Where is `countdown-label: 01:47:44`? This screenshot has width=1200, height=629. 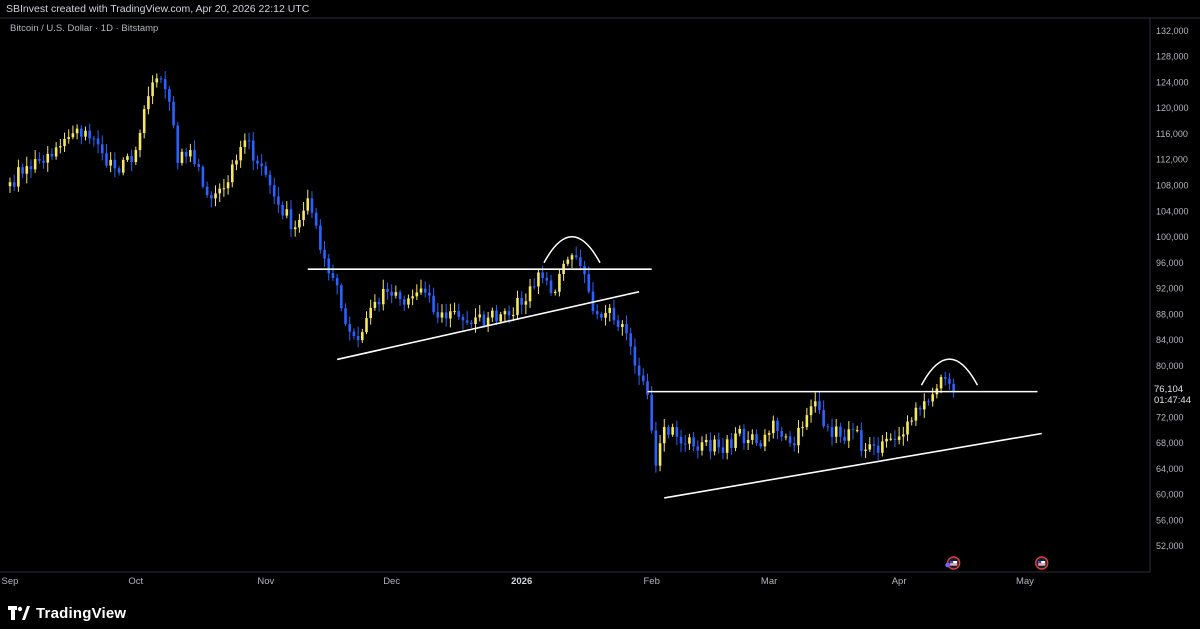 countdown-label: 01:47:44 is located at coordinates (1172, 400).